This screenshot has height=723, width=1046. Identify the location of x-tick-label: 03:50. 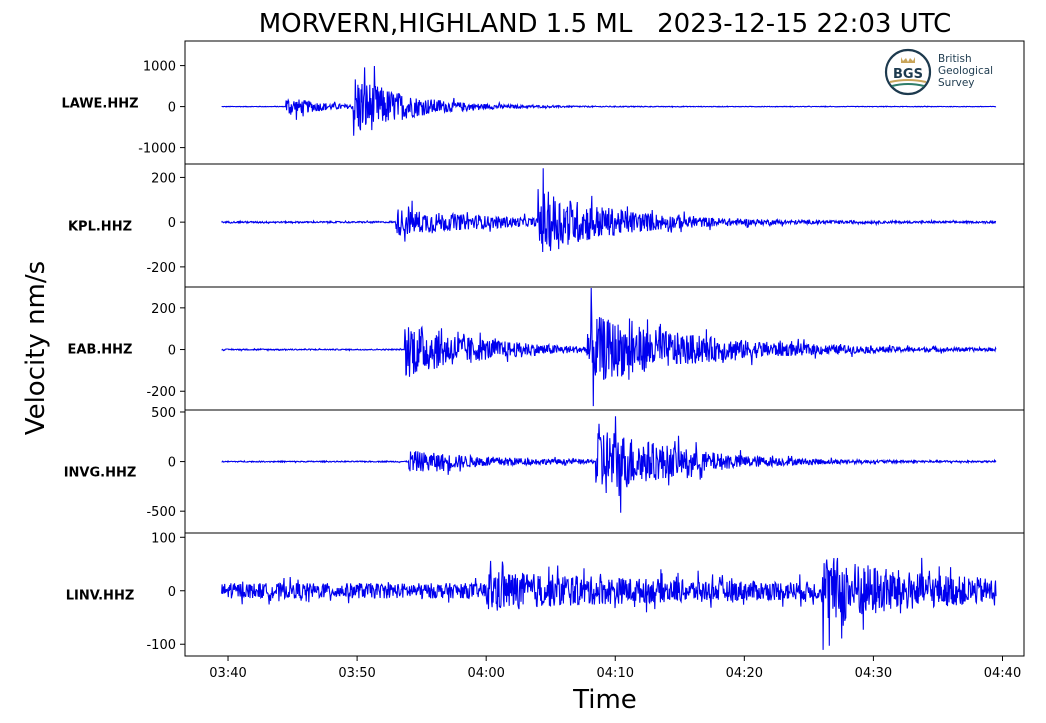
(356, 673).